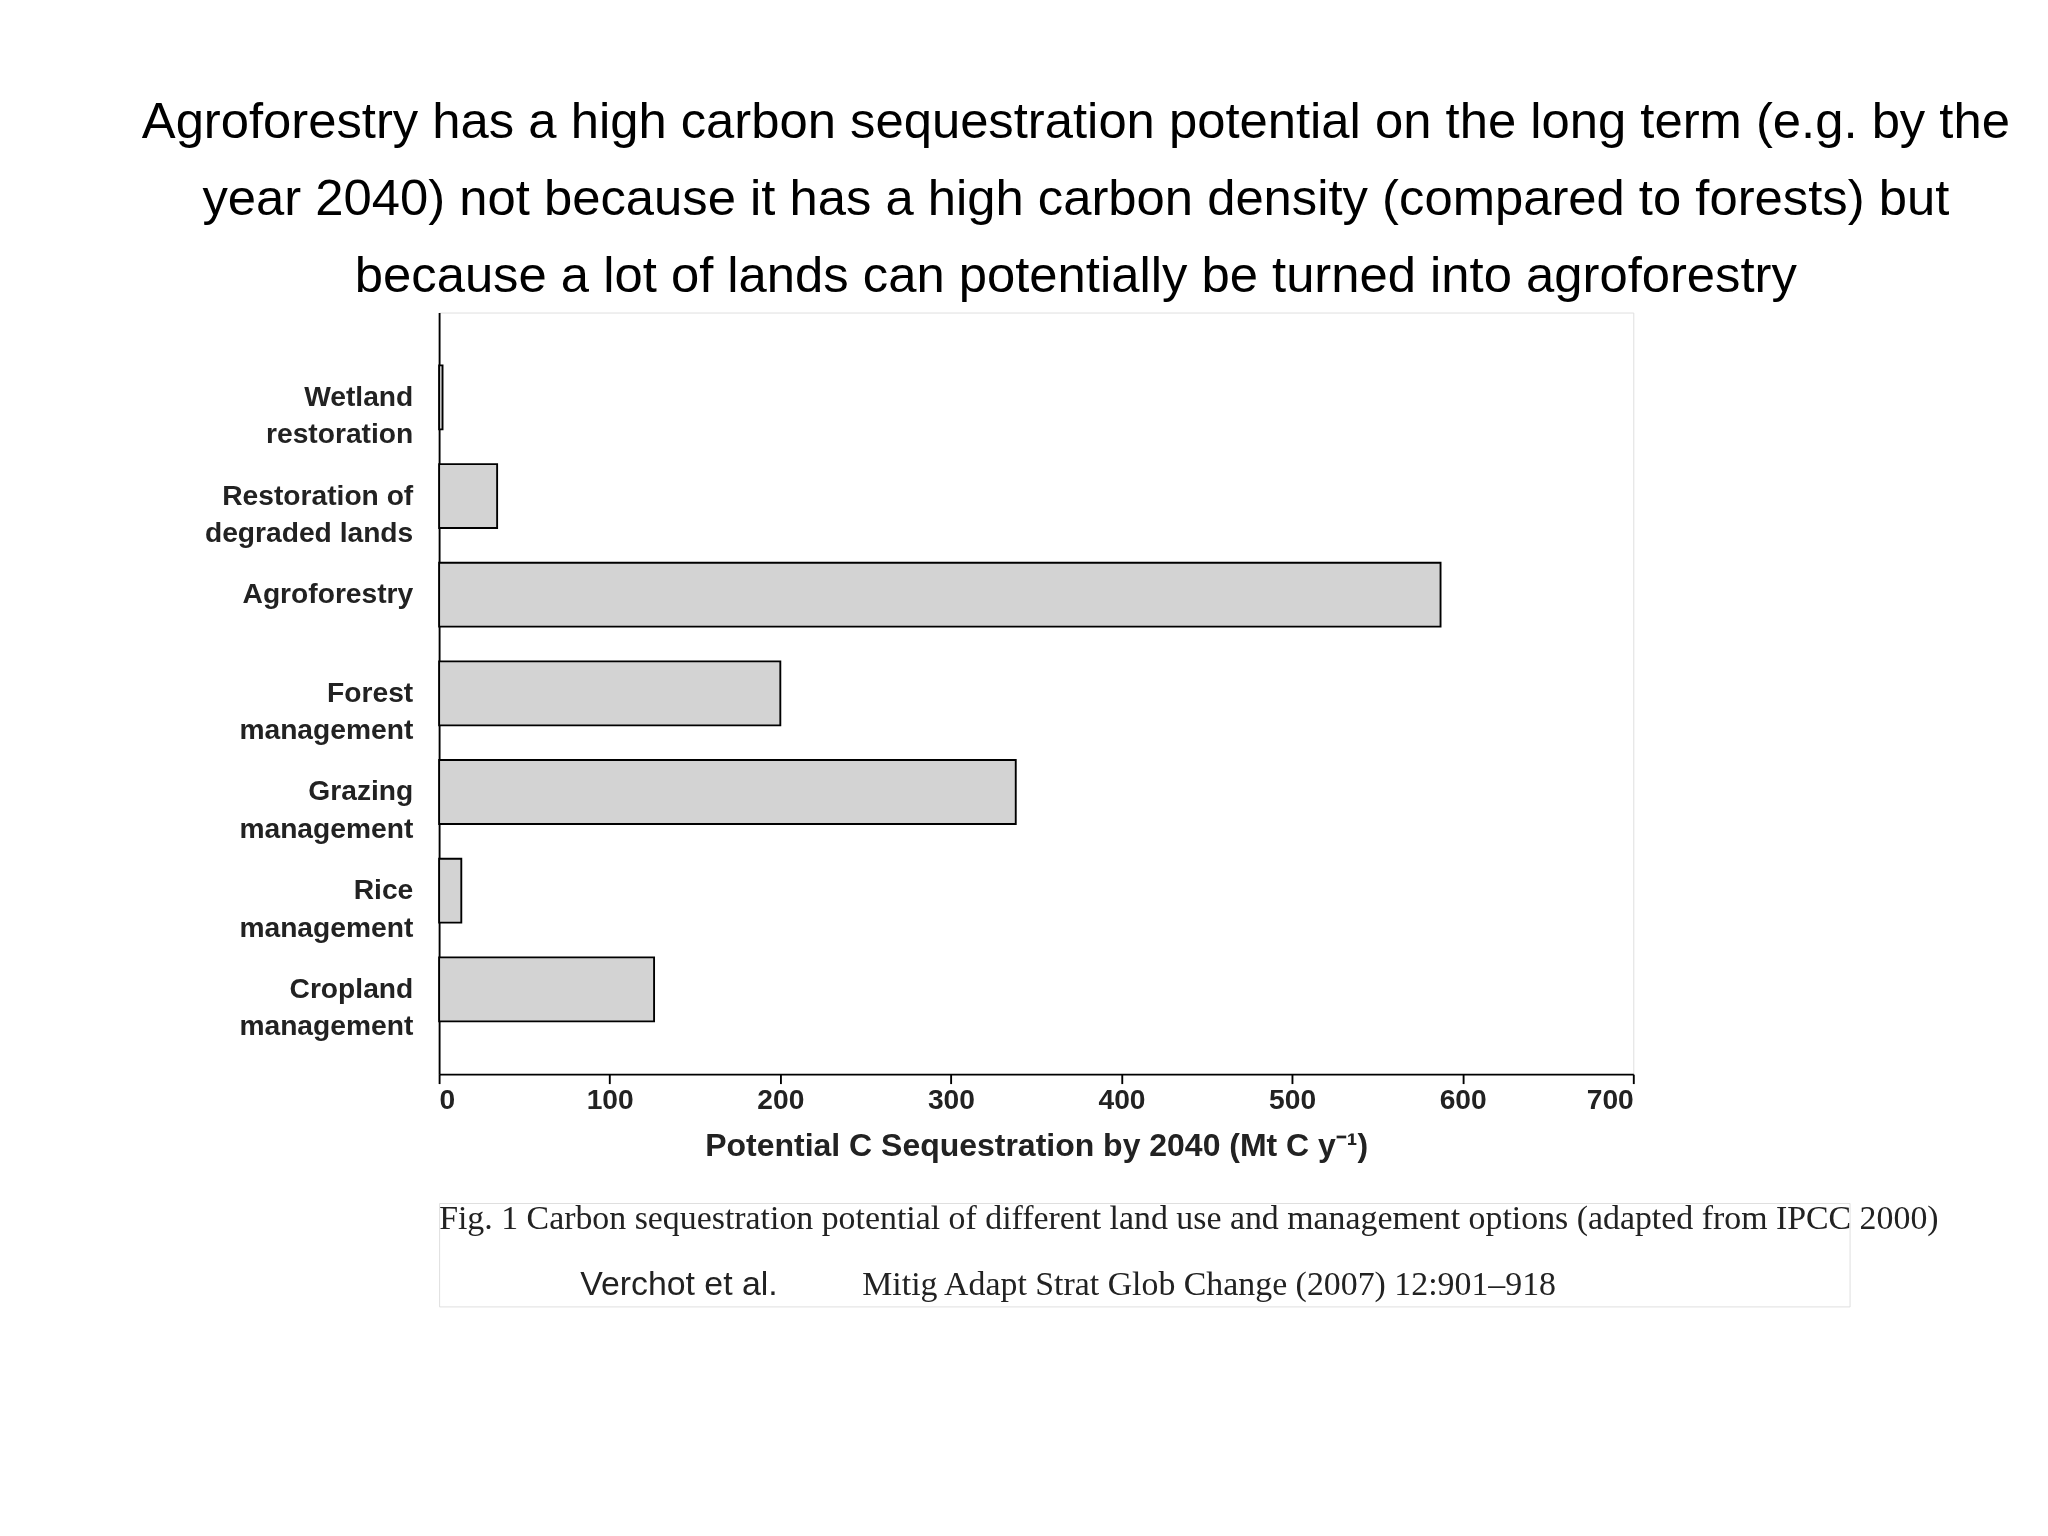 The height and width of the screenshot is (1536, 2048). What do you see at coordinates (1209, 1284) in the screenshot?
I see `text: Mitig Adapt Strat Glob Change (2007) 12:901–918` at bounding box center [1209, 1284].